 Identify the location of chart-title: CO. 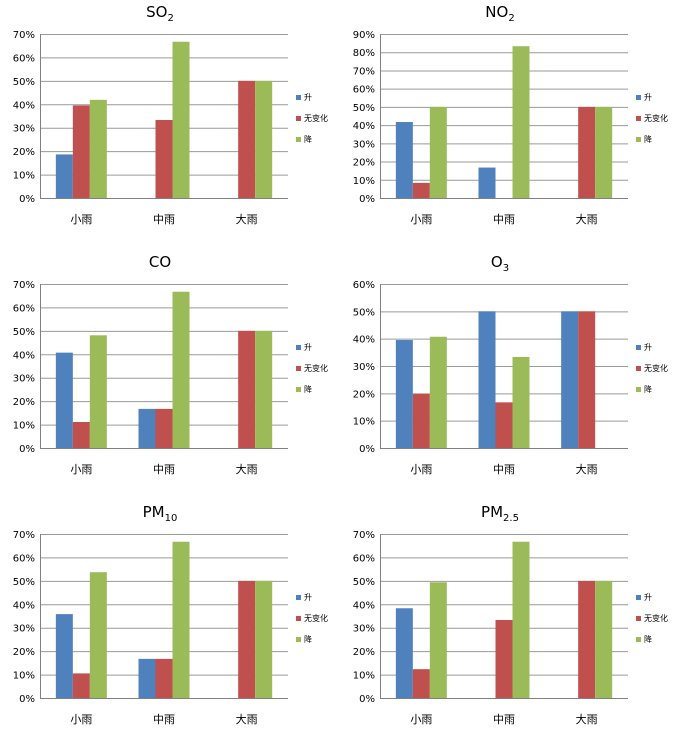
(160, 262).